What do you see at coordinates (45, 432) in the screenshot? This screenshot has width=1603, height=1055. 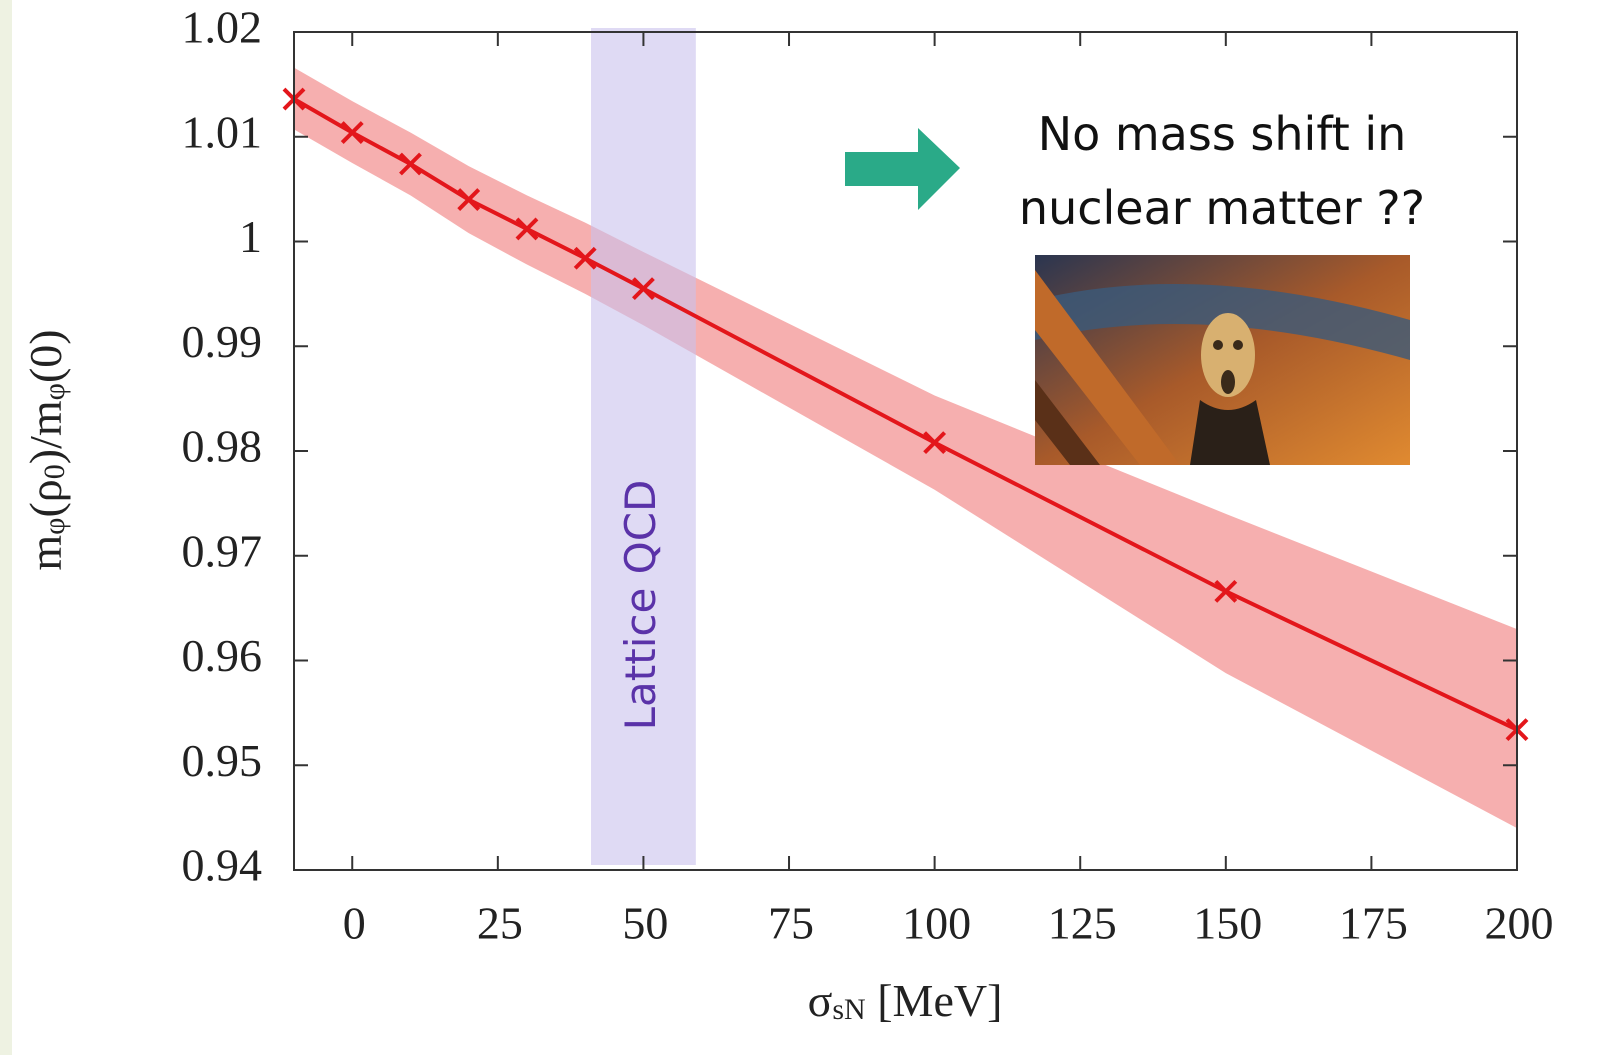 I see `label-part: )/m` at bounding box center [45, 432].